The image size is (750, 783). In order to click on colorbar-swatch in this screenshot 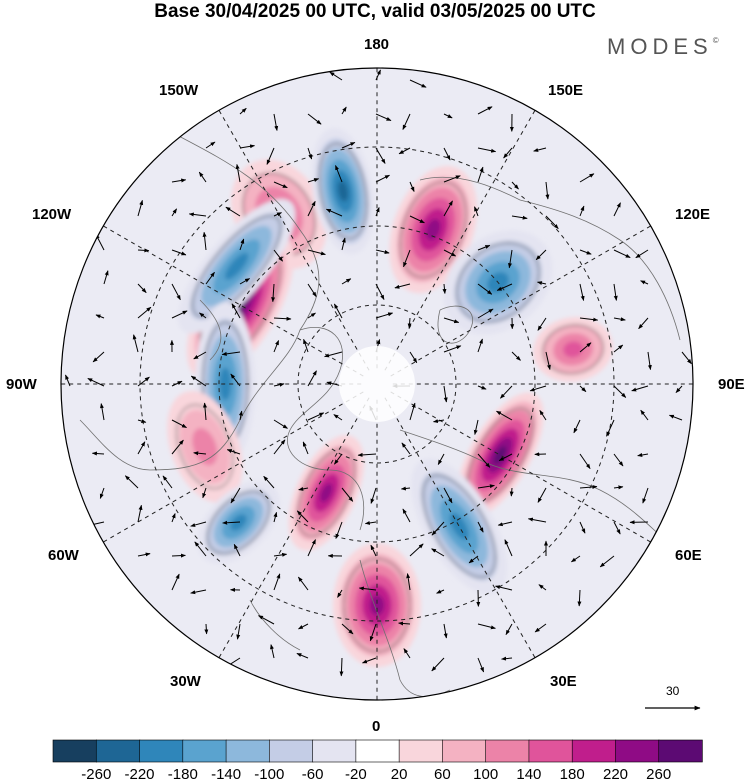, I will do `click(637, 751)`.